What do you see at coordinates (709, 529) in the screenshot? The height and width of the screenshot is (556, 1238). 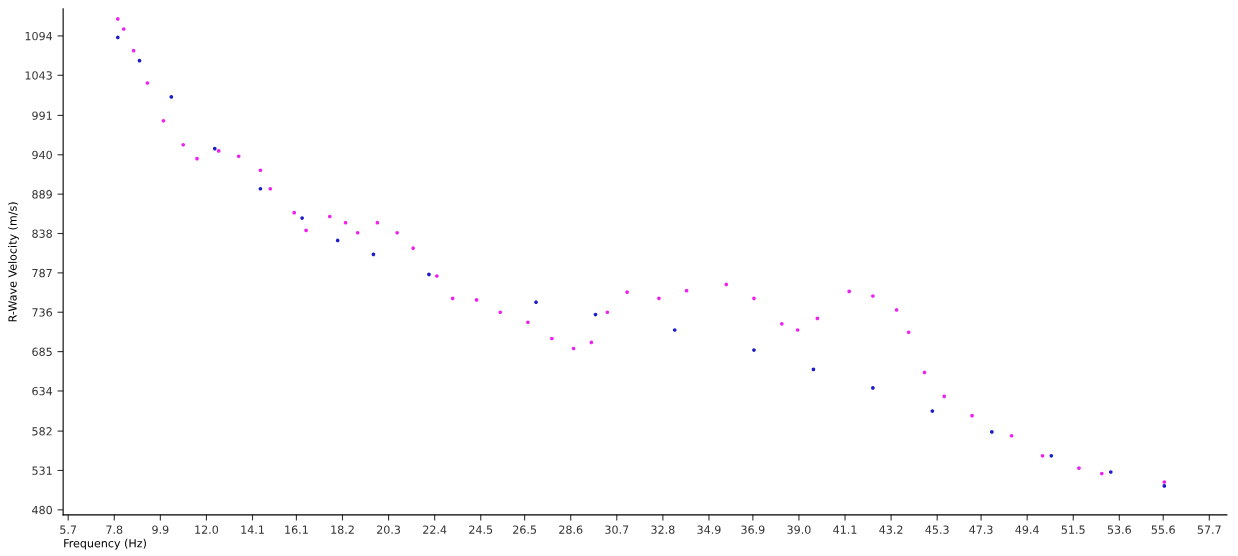 I see `x-tick-label: 34.9` at bounding box center [709, 529].